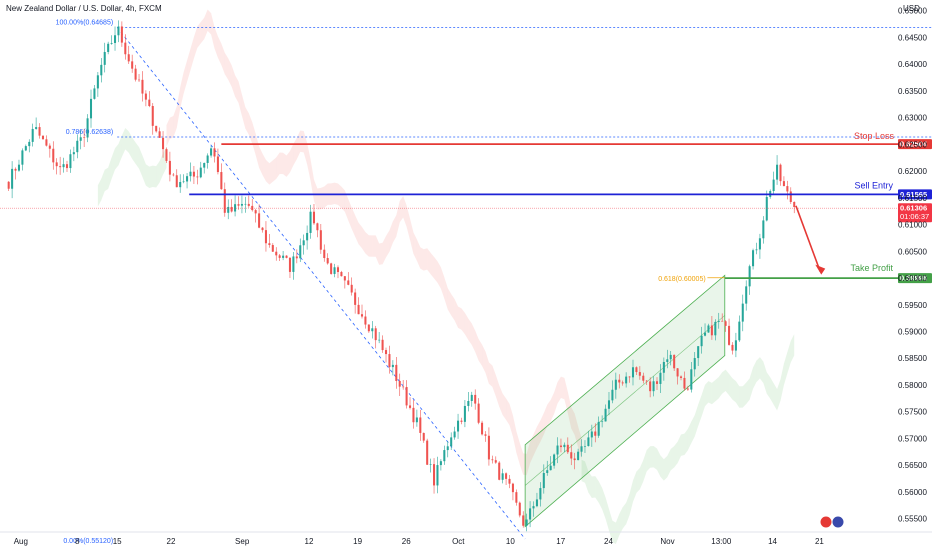 The height and width of the screenshot is (550, 932). I want to click on sell-entry-label: Sell Entry, so click(873, 185).